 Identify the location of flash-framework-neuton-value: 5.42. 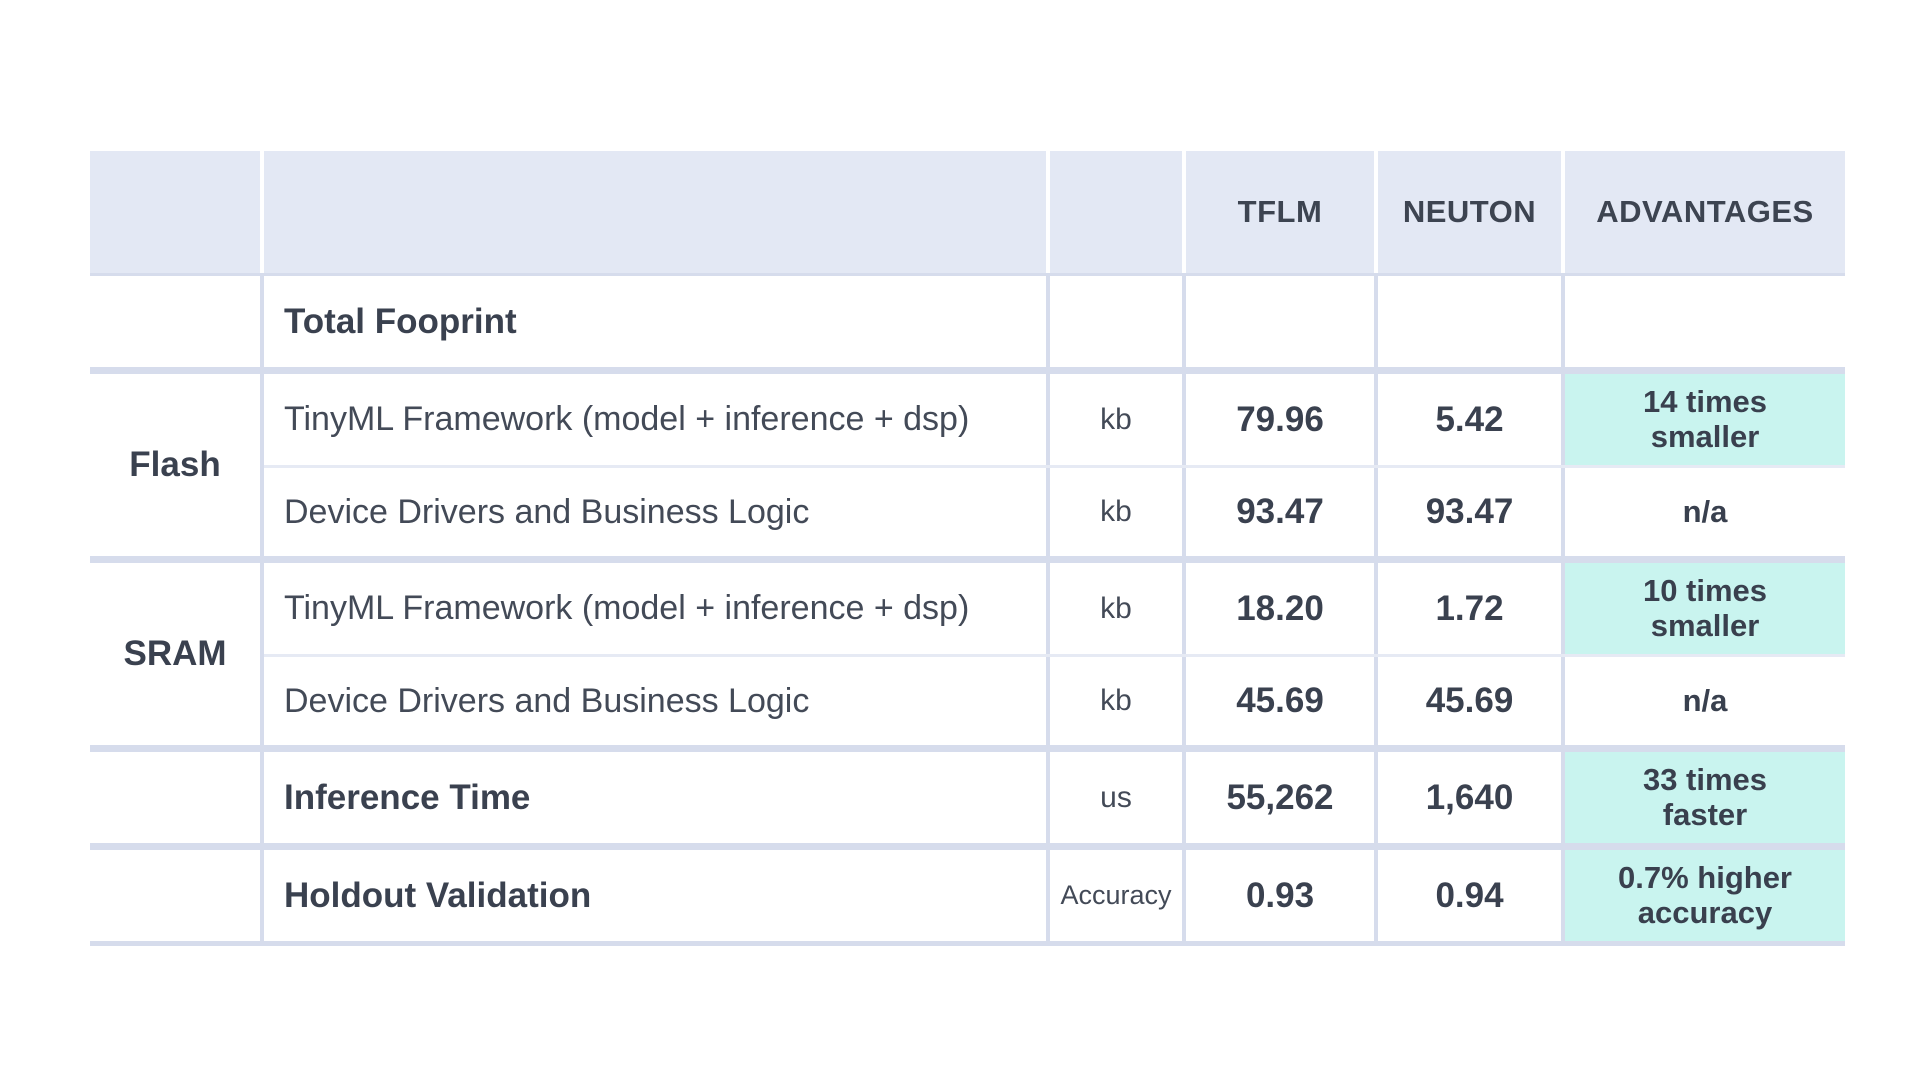
(1469, 419).